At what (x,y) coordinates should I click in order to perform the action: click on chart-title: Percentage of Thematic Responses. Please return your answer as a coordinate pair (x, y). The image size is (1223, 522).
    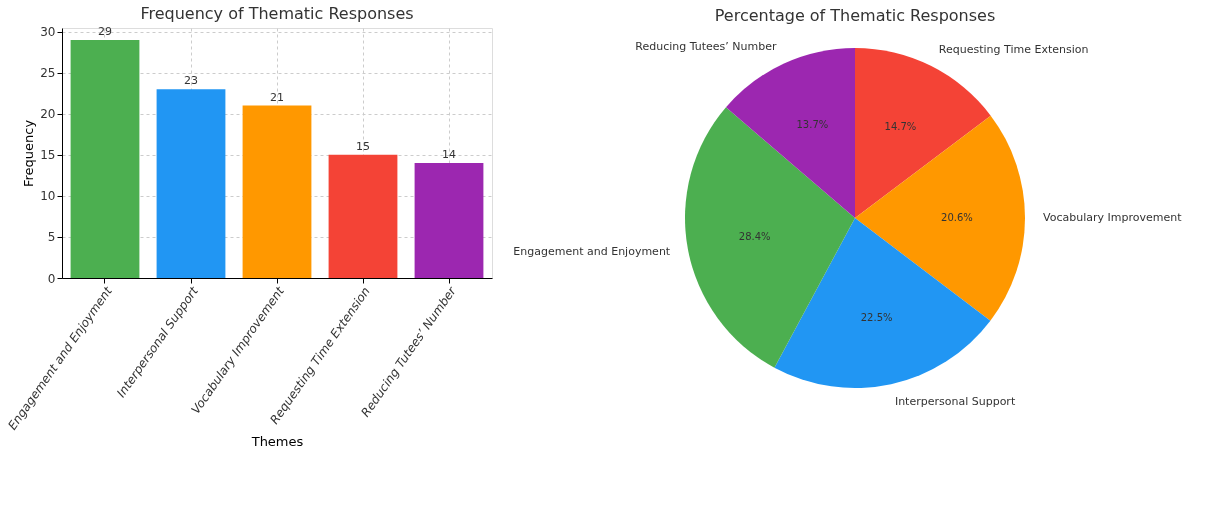
    Looking at the image, I should click on (855, 15).